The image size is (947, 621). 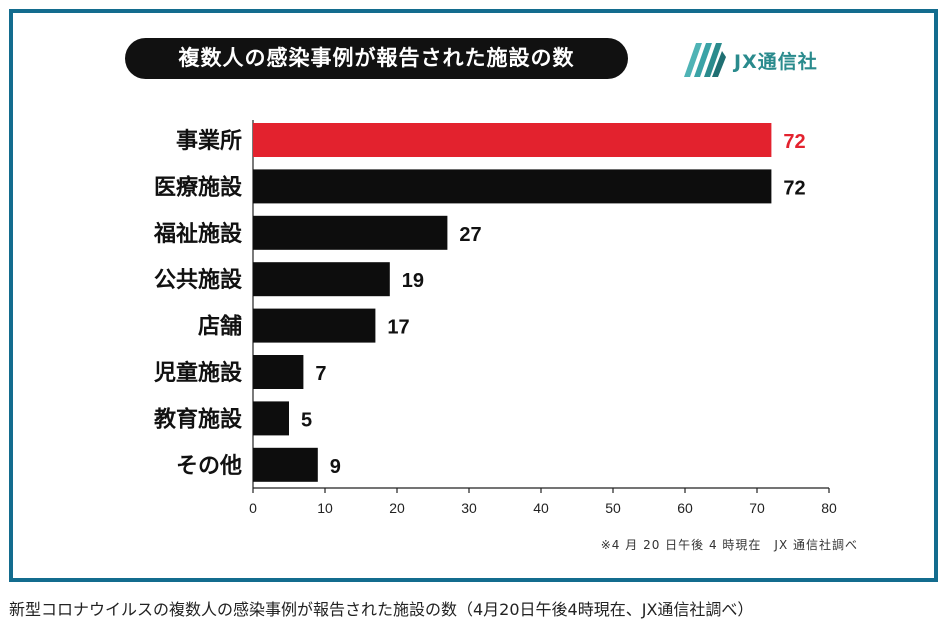 I want to click on source-note: ※4 月 20 日午後 4 時現在 JX 通信社調べ, so click(x=729, y=545).